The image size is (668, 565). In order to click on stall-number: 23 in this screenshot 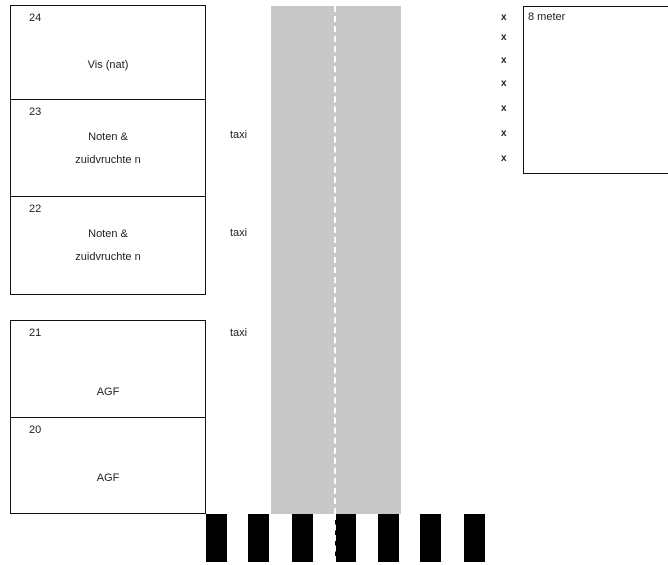, I will do `click(35, 112)`.